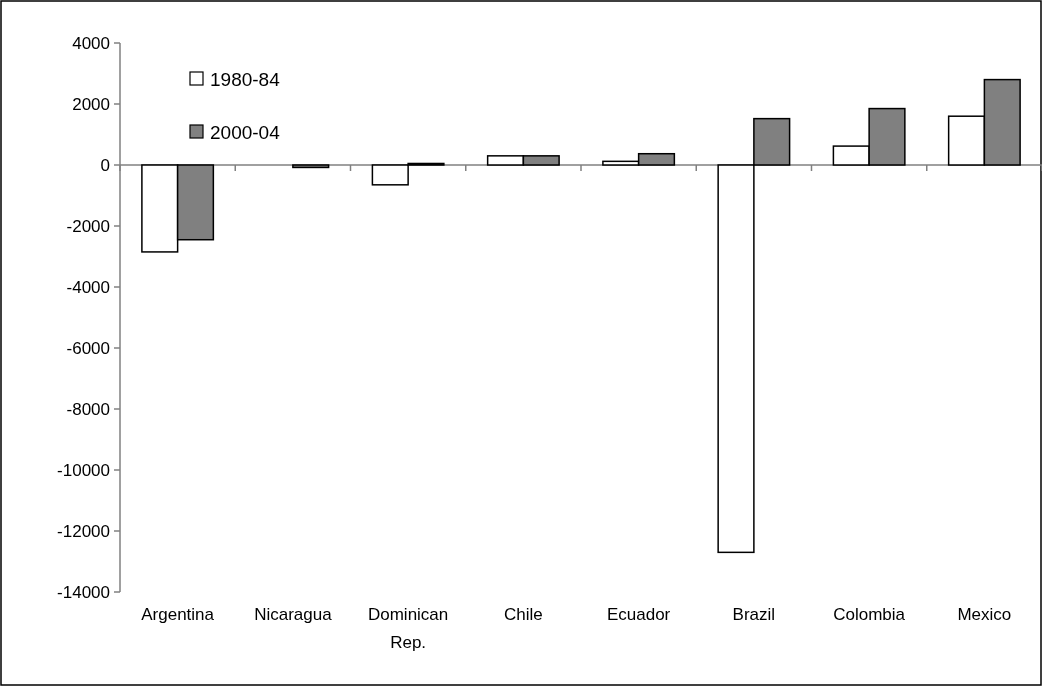 The width and height of the screenshot is (1042, 686). What do you see at coordinates (523, 614) in the screenshot?
I see `x-tick-label: Chile` at bounding box center [523, 614].